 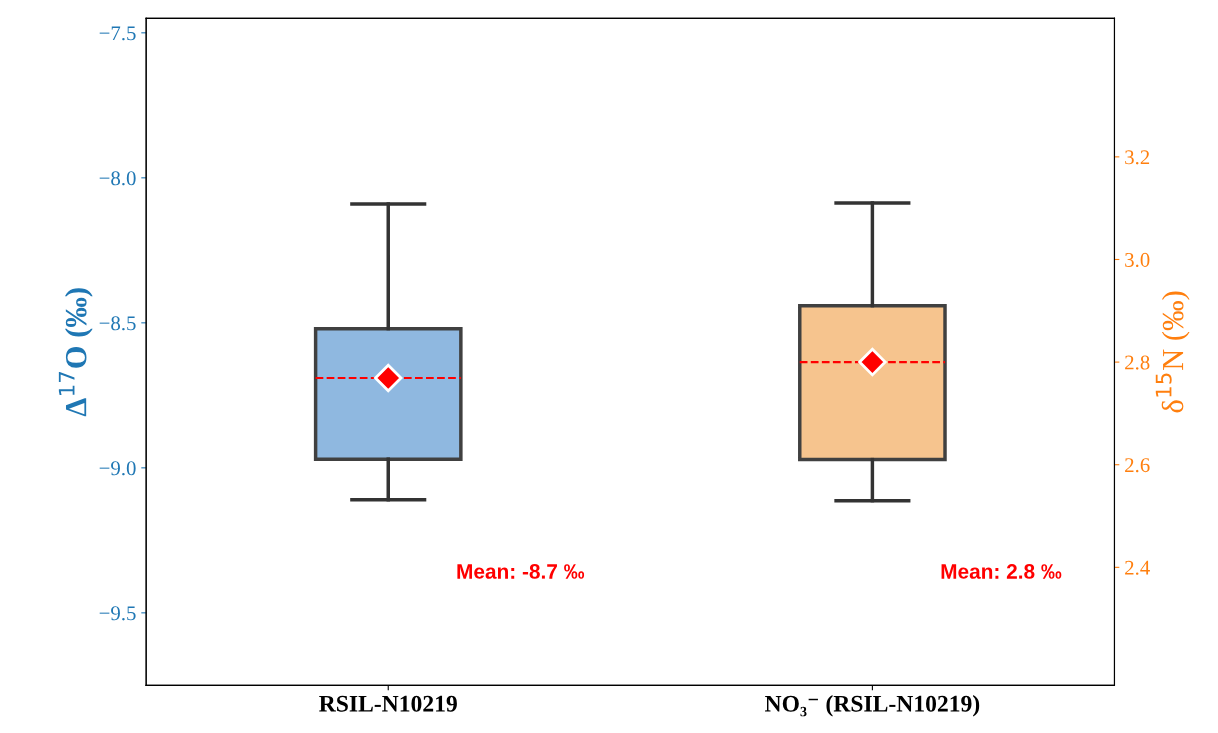 I want to click on x-tick-label: NO₃⁻ (RSIL-N10219), so click(x=872, y=706).